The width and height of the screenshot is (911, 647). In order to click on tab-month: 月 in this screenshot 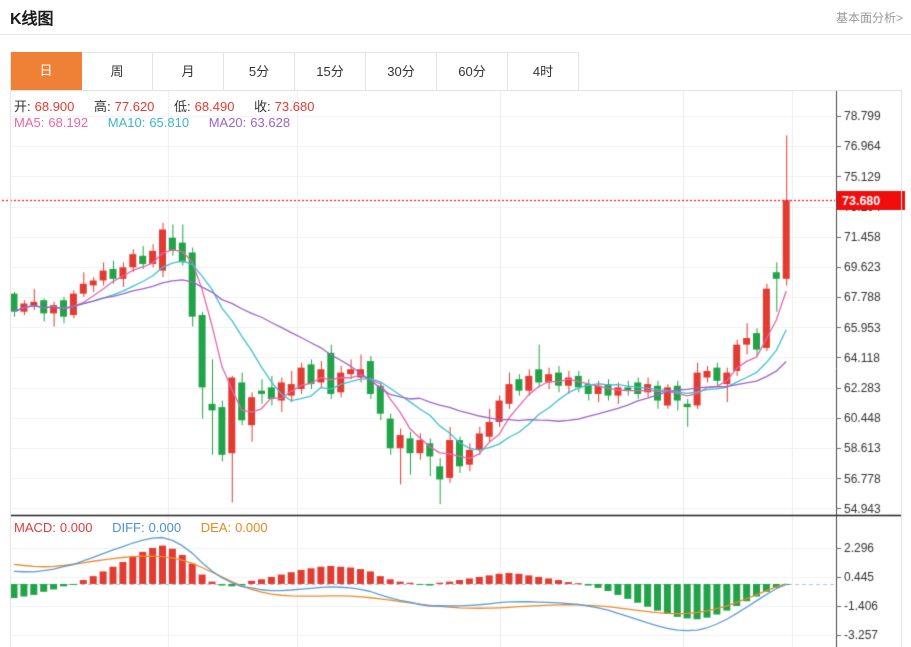, I will do `click(188, 71)`.